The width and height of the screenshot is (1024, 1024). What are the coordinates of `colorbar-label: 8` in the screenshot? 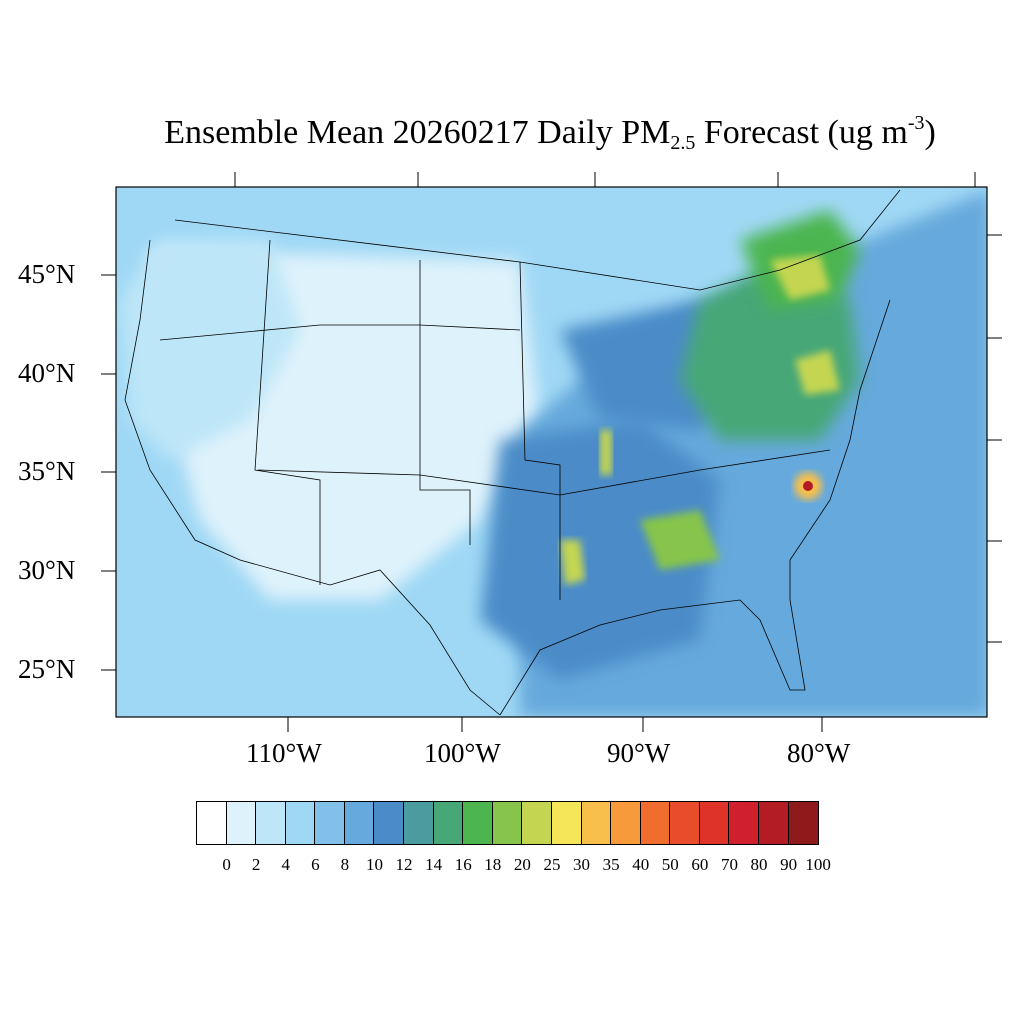 It's located at (345, 864).